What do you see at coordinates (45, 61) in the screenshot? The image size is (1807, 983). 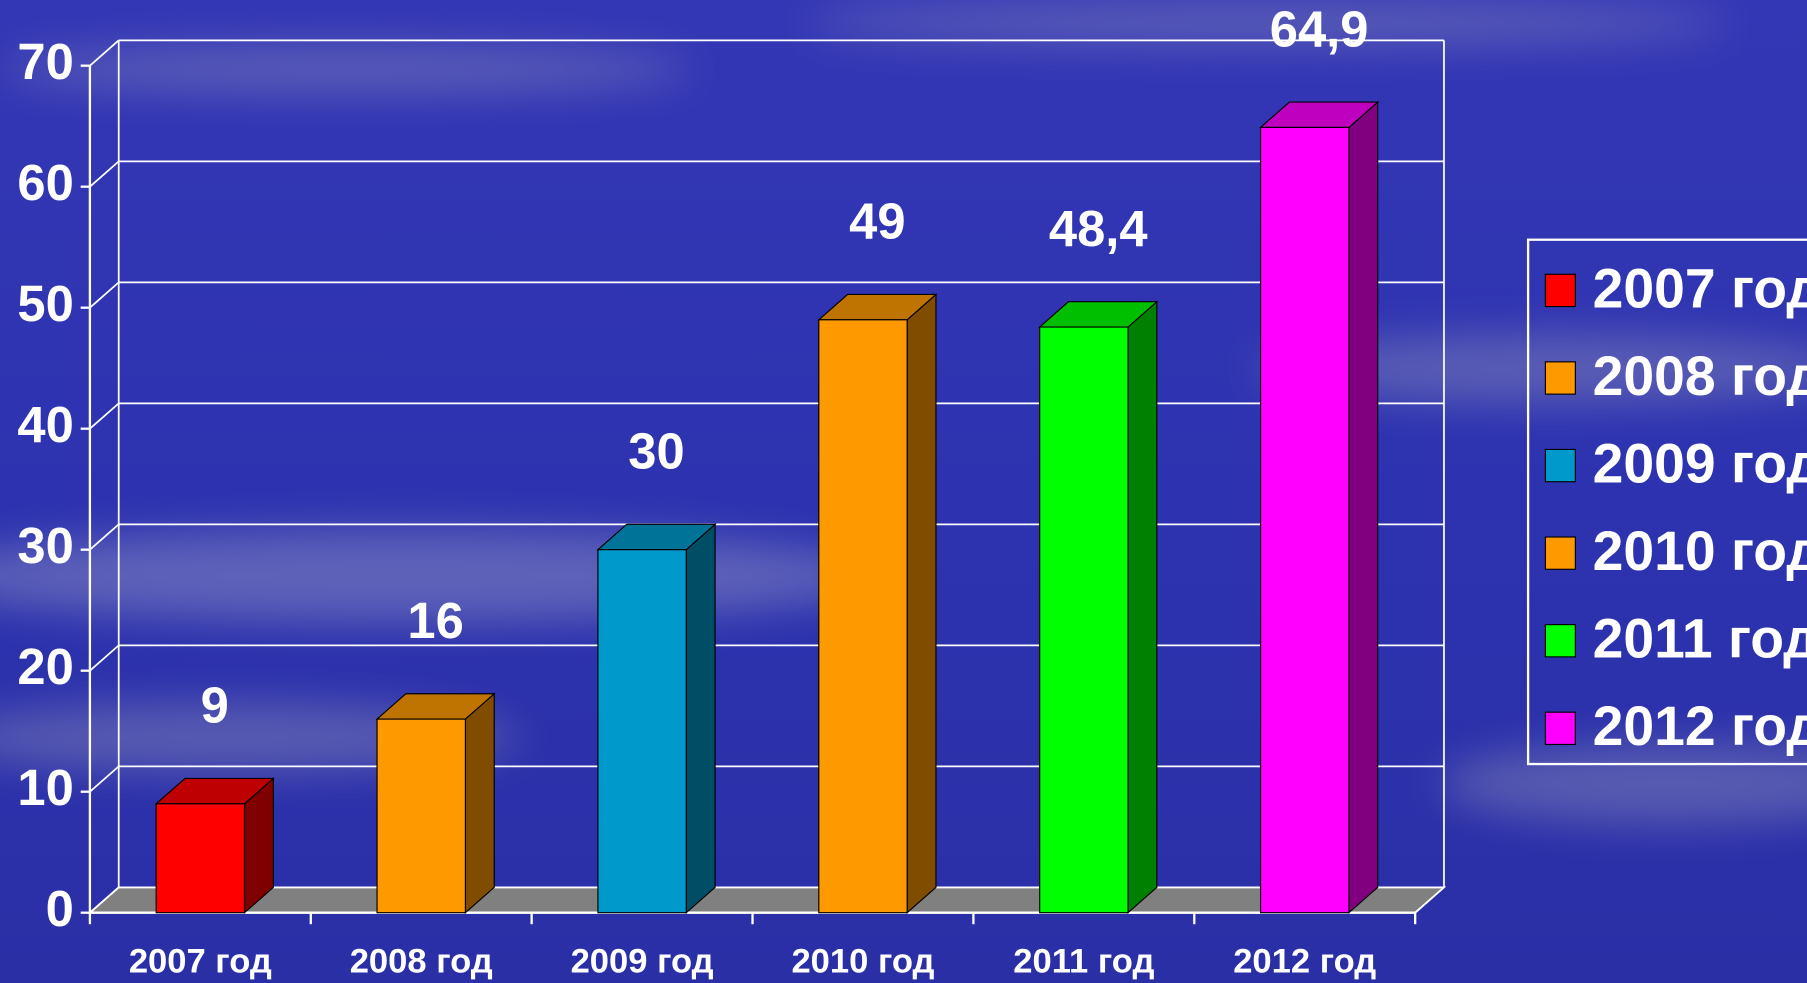 I see `y-tick-label: 70` at bounding box center [45, 61].